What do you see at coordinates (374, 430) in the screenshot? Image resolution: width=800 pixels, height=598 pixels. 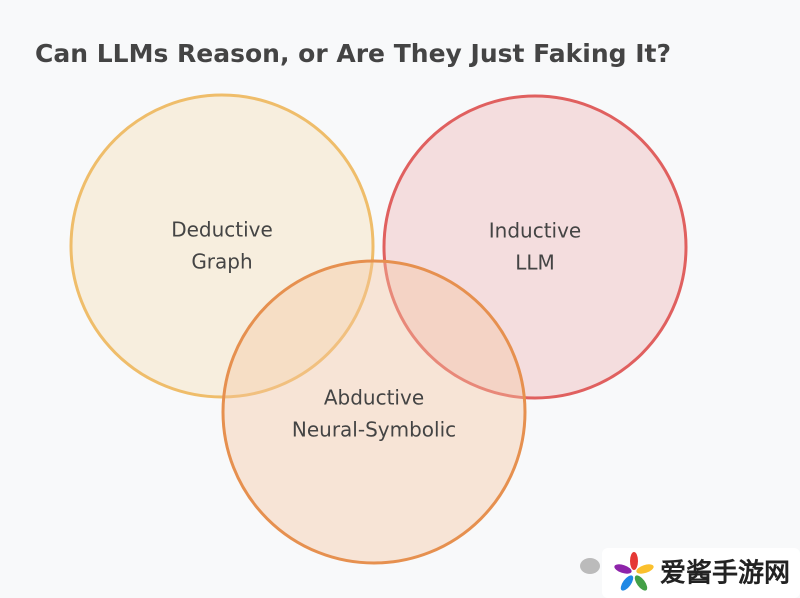 I see `circle-label: Neural-Symbolic` at bounding box center [374, 430].